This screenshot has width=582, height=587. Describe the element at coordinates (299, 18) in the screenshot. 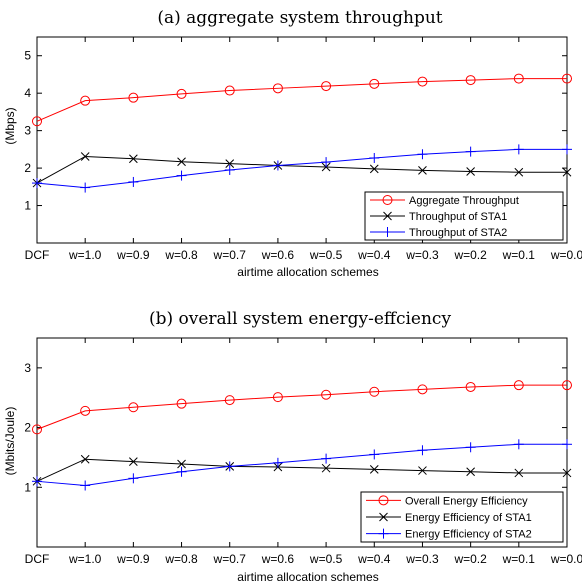

I see `chart-a-title: (a) aggregate system throughput` at that location.